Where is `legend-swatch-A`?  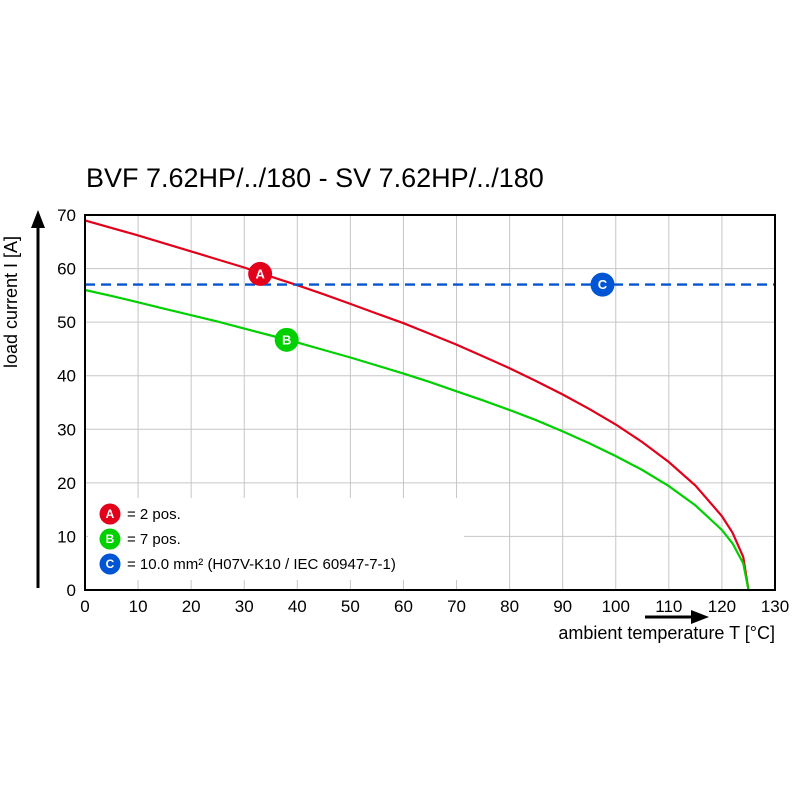
legend-swatch-A is located at coordinates (110, 514).